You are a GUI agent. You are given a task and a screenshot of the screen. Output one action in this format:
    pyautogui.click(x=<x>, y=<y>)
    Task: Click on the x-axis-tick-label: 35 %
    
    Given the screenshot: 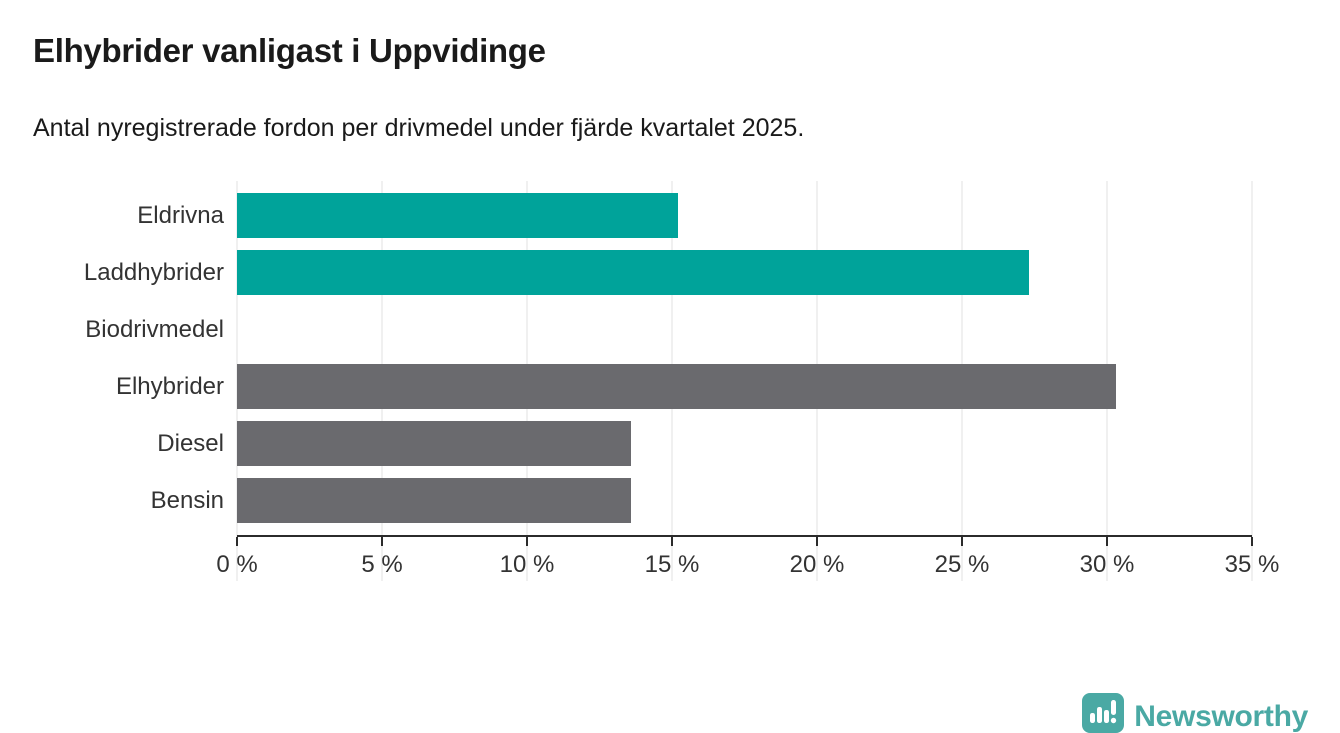 What is the action you would take?
    pyautogui.click(x=1252, y=564)
    